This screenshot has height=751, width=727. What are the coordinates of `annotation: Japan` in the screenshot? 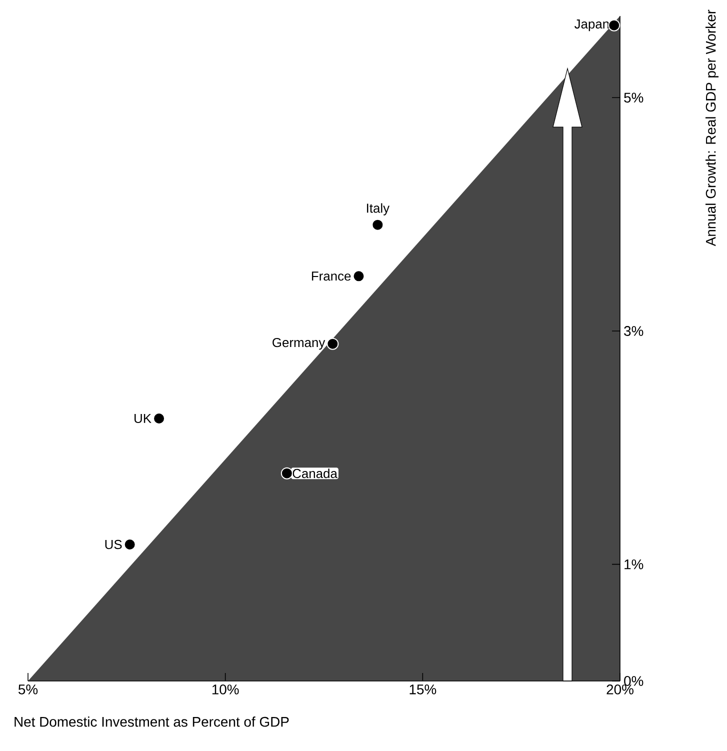 It's located at (591, 26).